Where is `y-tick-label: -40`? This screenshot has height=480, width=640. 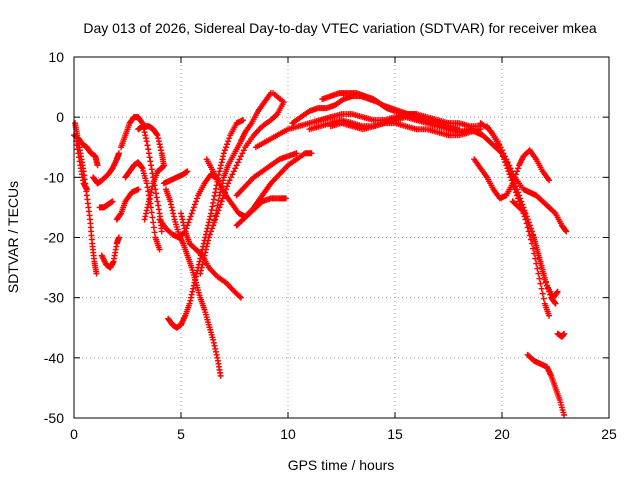
y-tick-label: -40 is located at coordinates (54, 358).